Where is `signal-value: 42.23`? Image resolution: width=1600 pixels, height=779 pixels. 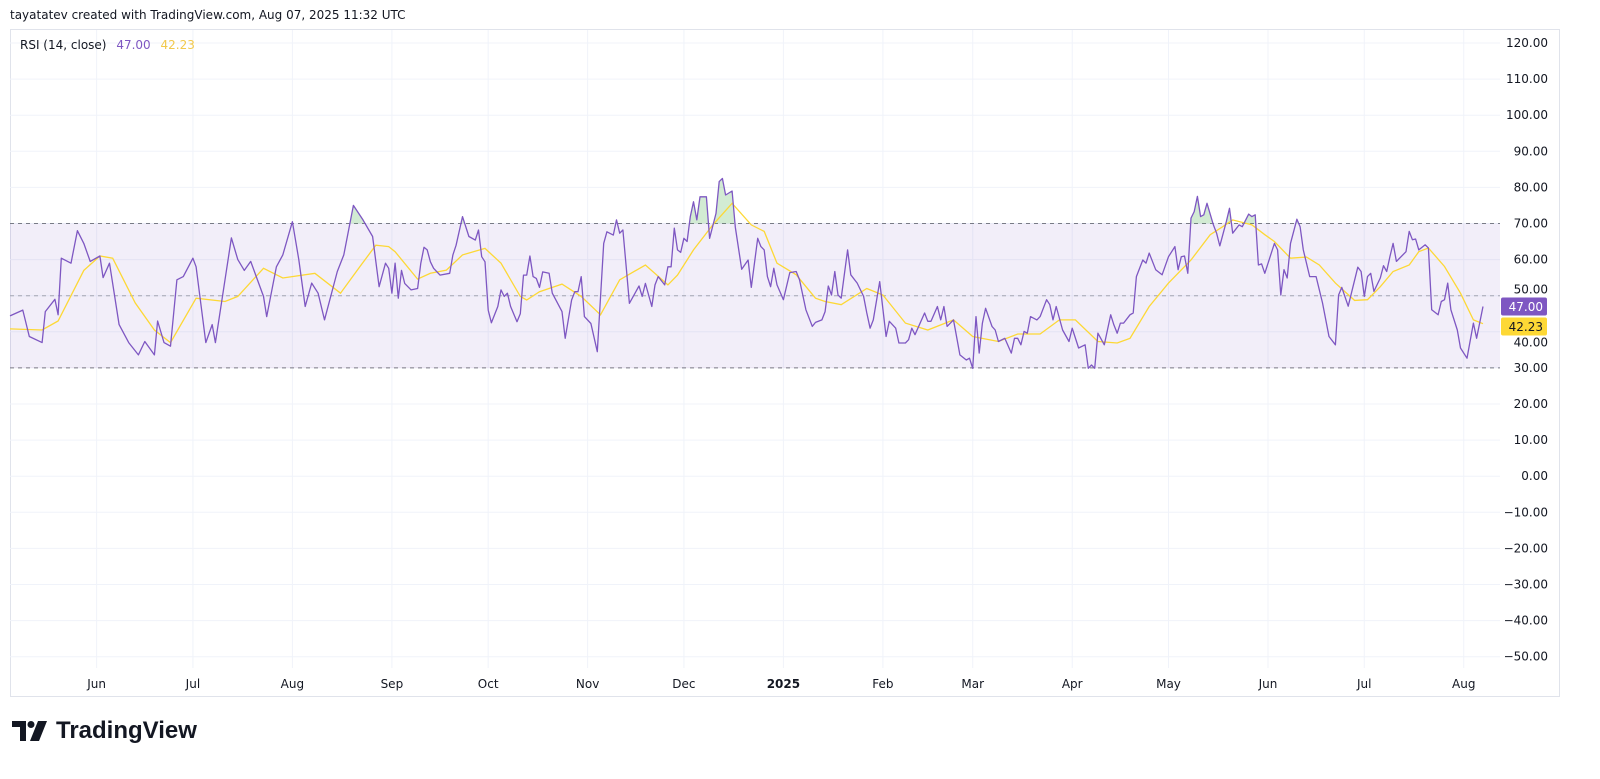 signal-value: 42.23 is located at coordinates (177, 45).